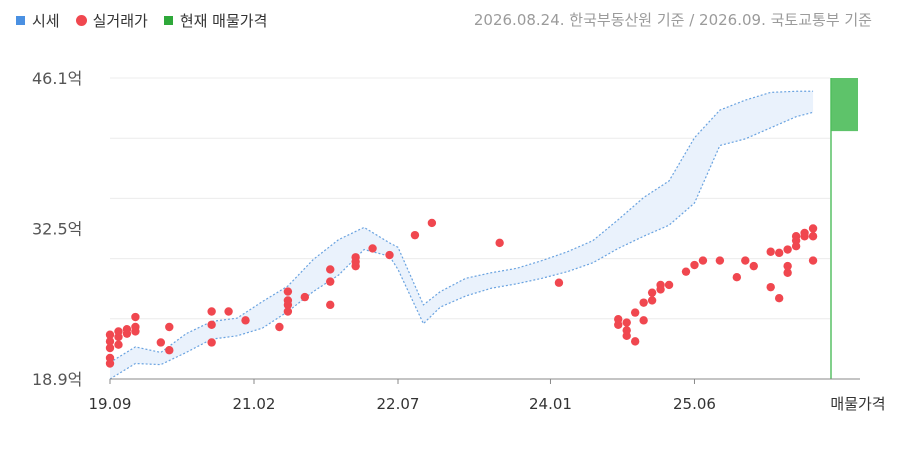 The height and width of the screenshot is (450, 900). What do you see at coordinates (81, 20) in the screenshot?
I see `legend-swatch-transaction-price` at bounding box center [81, 20].